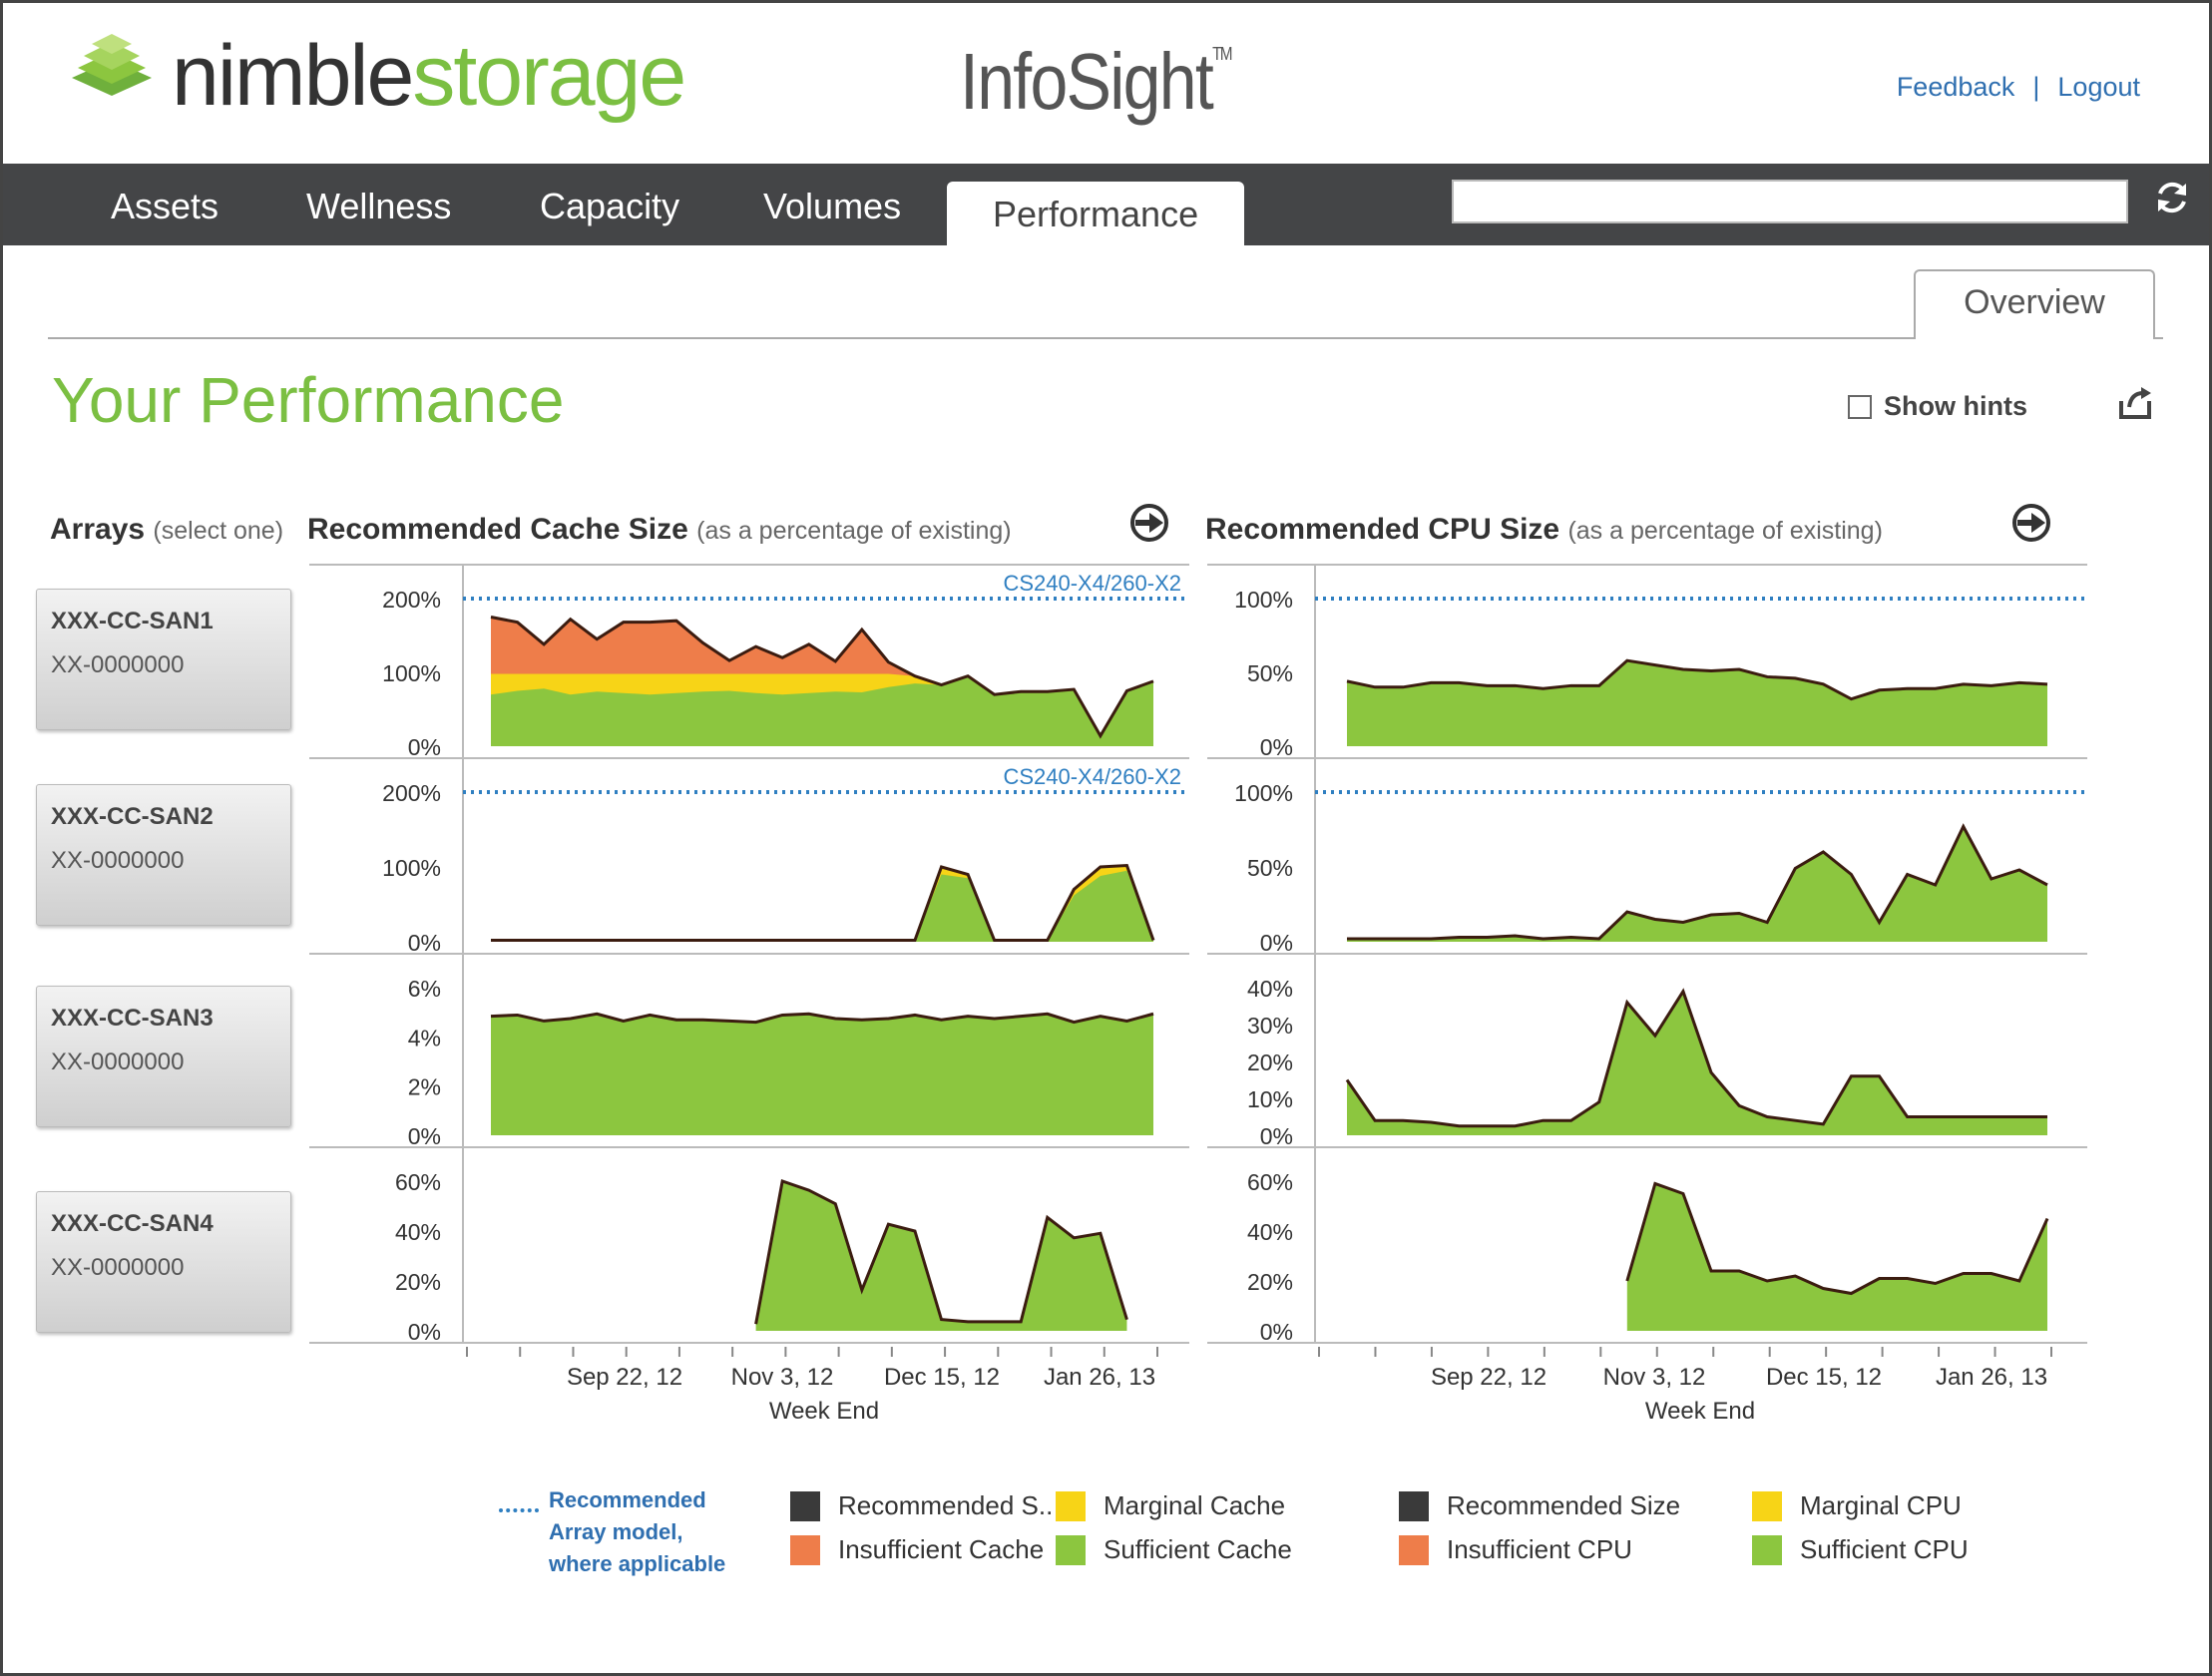 Image resolution: width=2212 pixels, height=1676 pixels. Describe the element at coordinates (833, 206) in the screenshot. I see `tab-volumes: Volumes` at that location.